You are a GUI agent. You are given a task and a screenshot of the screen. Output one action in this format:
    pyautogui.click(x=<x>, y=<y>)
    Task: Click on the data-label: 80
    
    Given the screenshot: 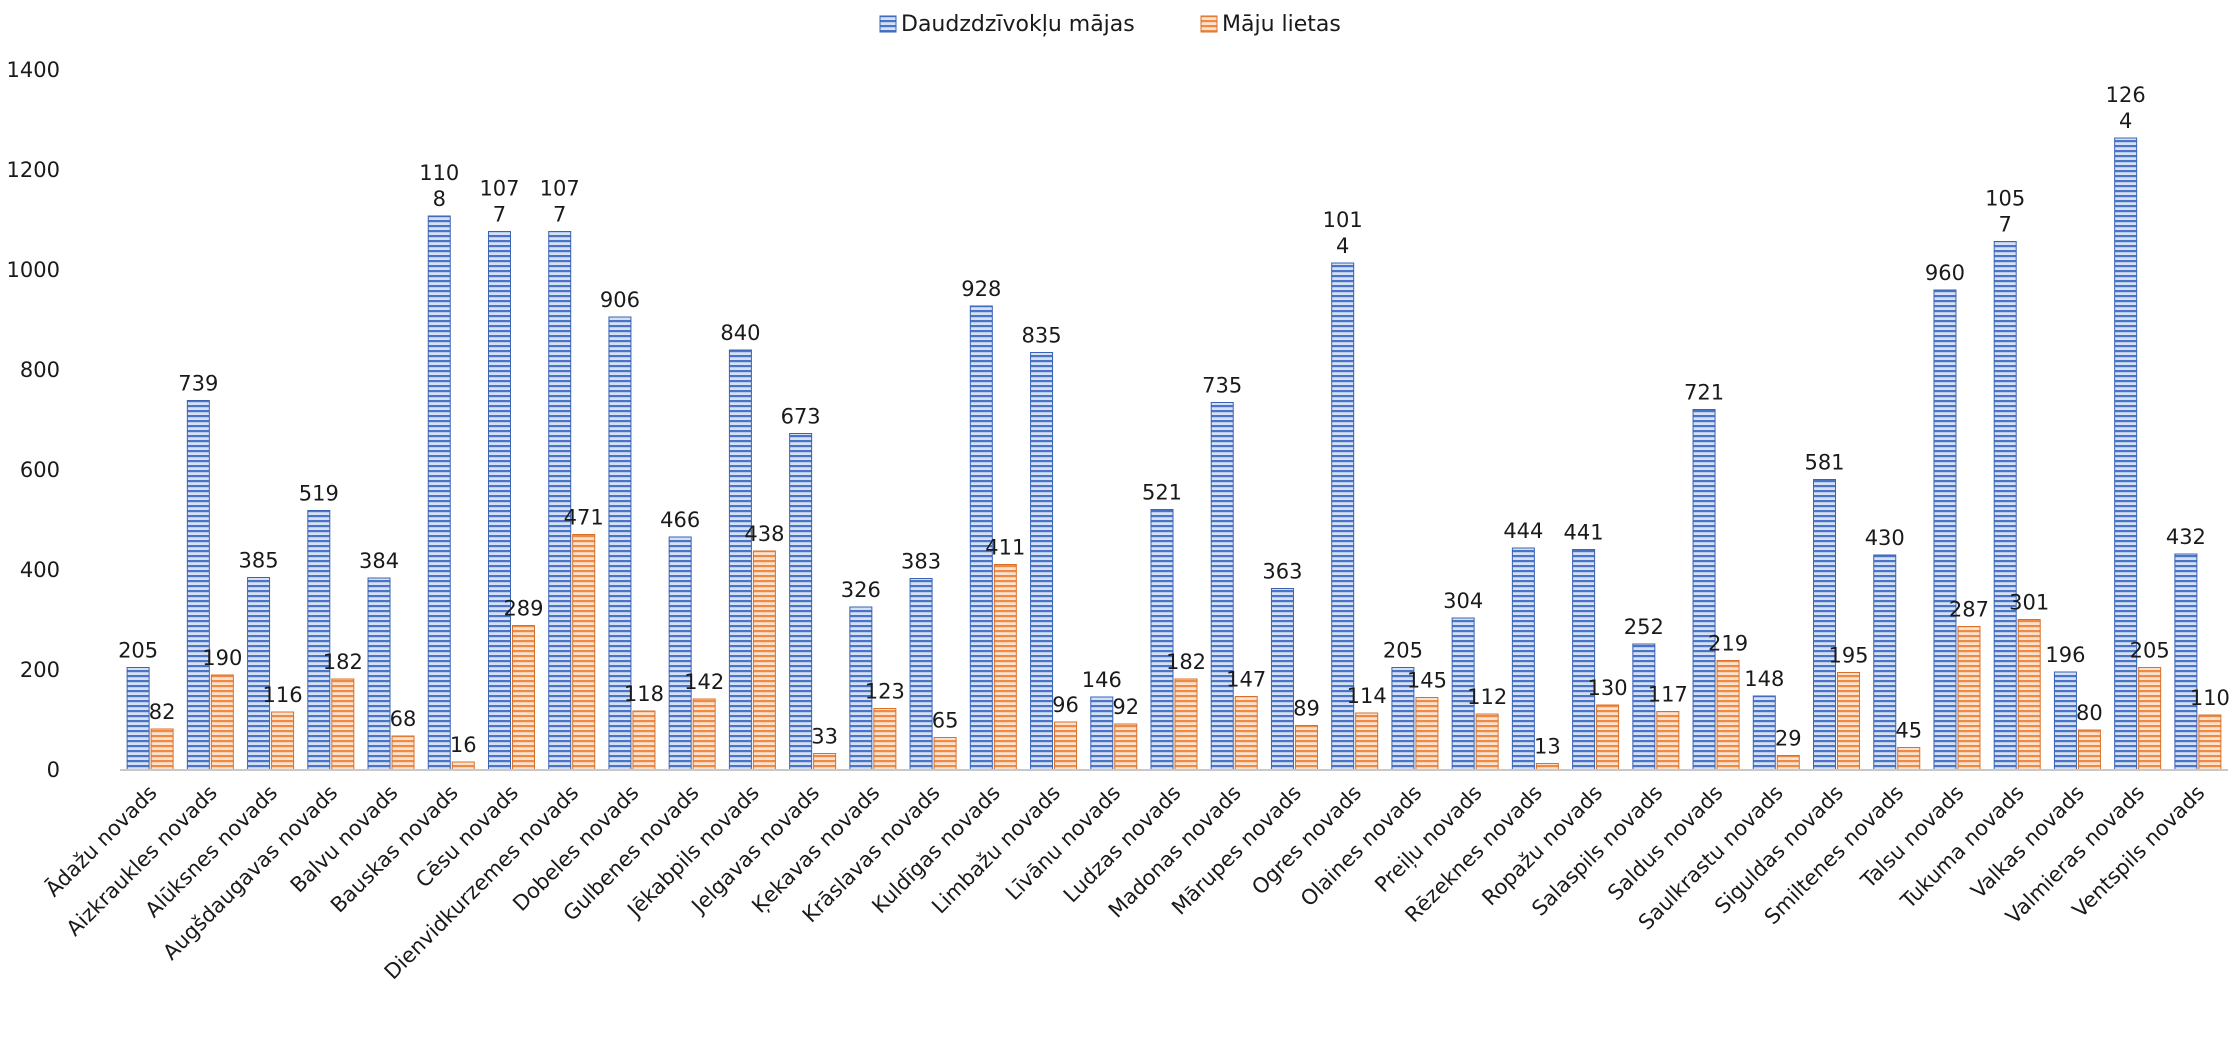 What is the action you would take?
    pyautogui.click(x=2089, y=713)
    